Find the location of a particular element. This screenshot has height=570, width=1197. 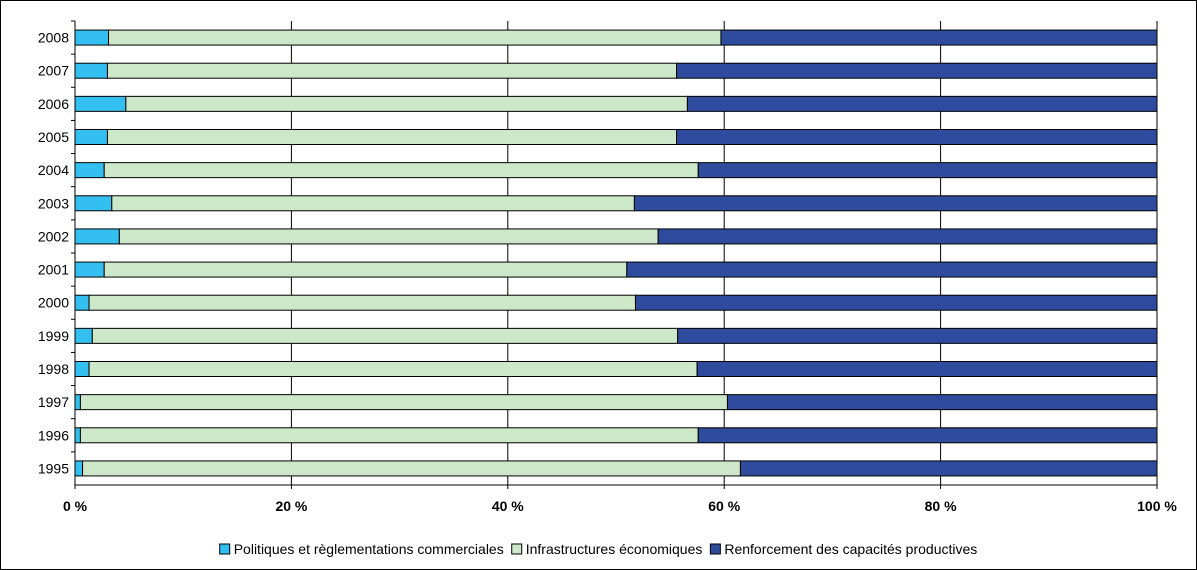

category-label-2001: 2001 is located at coordinates (53, 270).